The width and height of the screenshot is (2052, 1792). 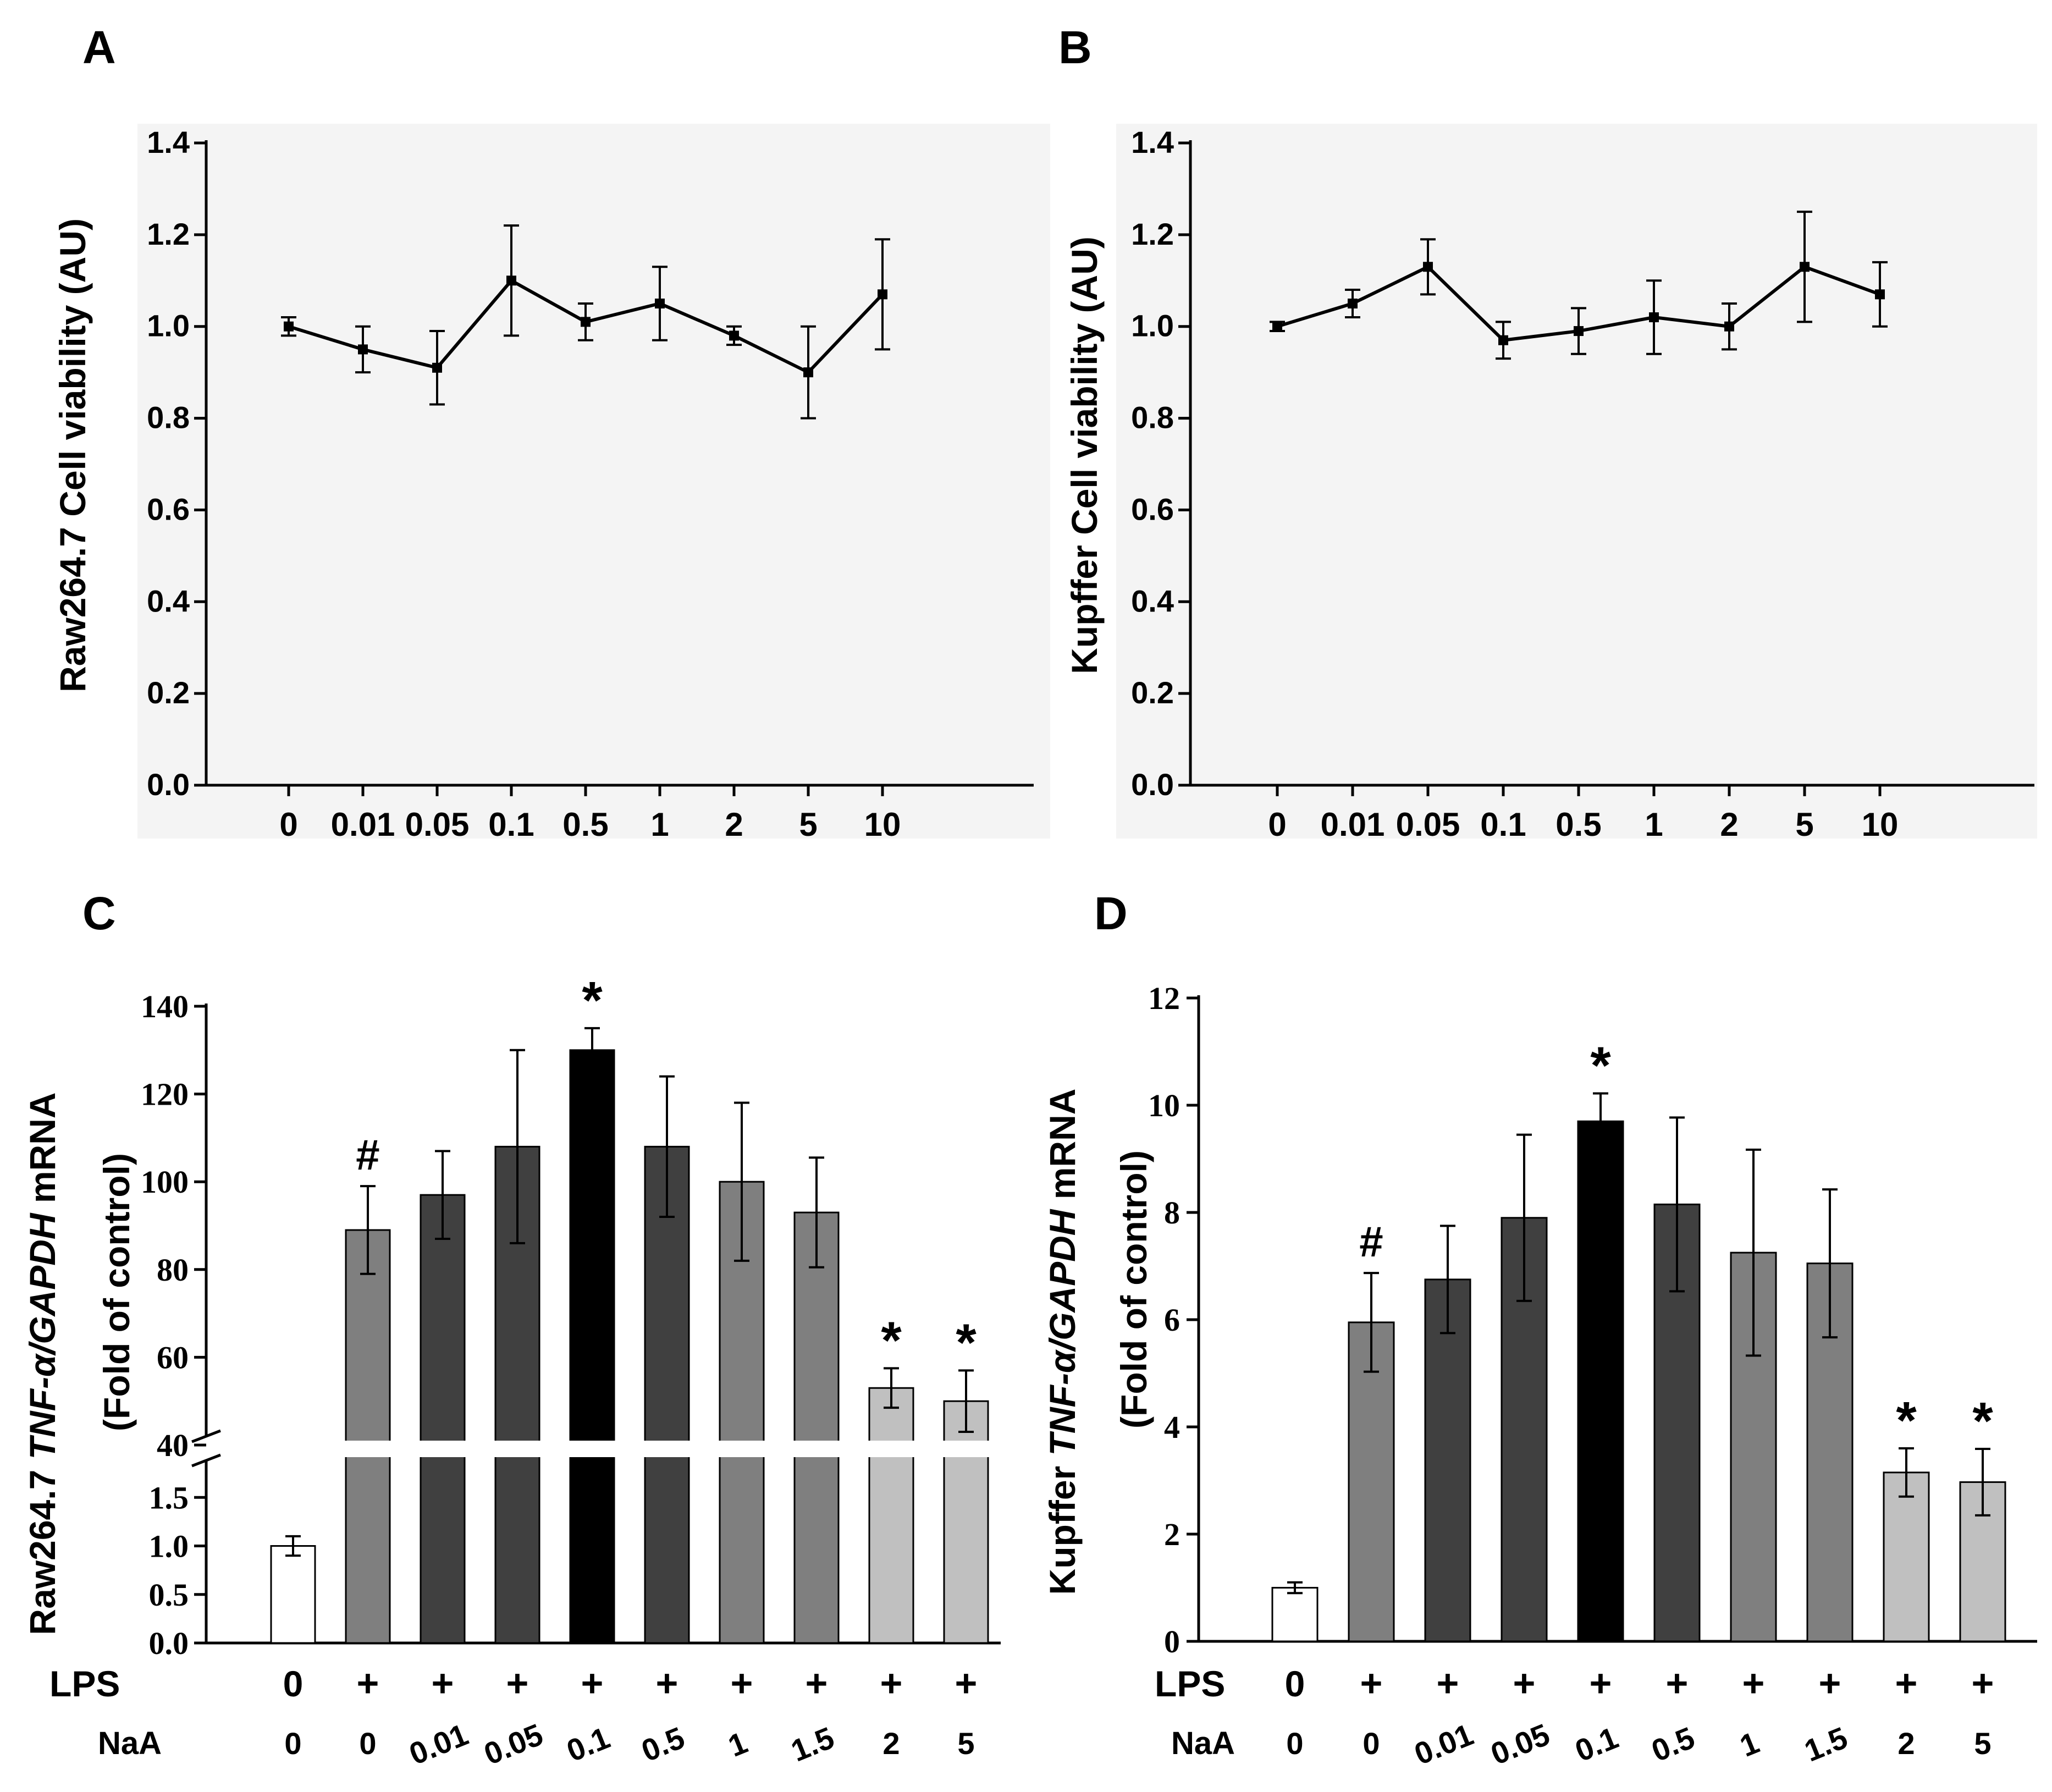 I want to click on lps-value: 0, so click(x=293, y=1683).